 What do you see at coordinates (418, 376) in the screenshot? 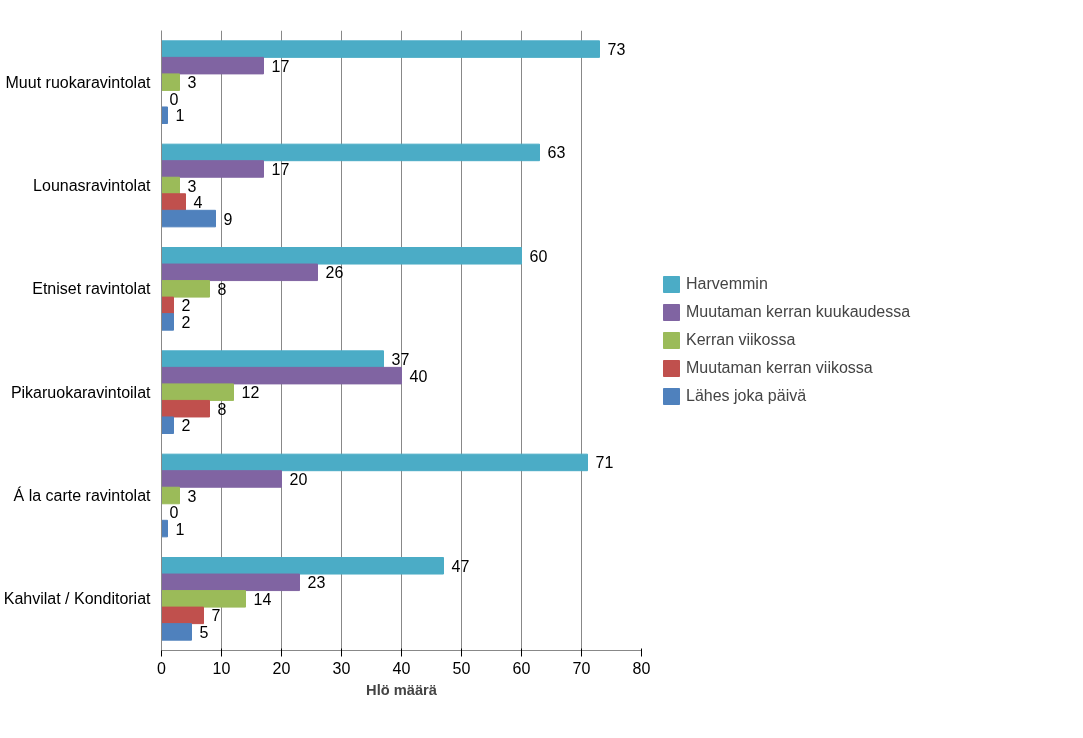
I see `data-label: 40` at bounding box center [418, 376].